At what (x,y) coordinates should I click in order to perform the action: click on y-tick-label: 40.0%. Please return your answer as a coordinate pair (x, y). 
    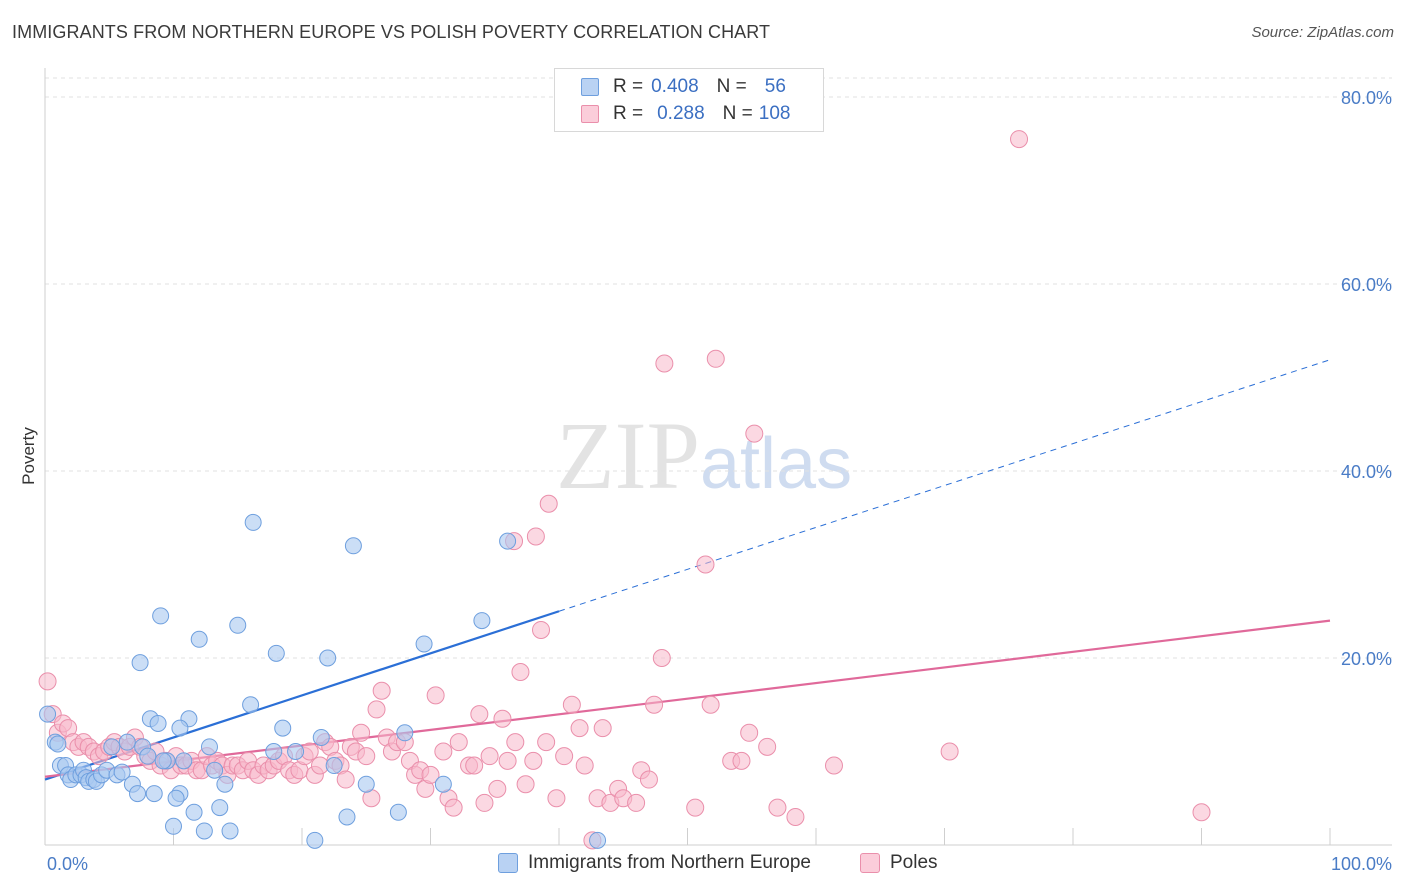
    Looking at the image, I should click on (1366, 472).